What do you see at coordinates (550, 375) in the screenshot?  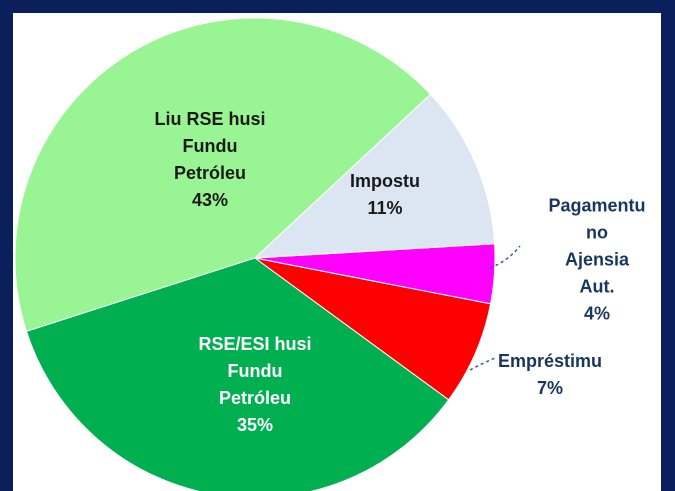 I see `slice-label: Empréstimu 7%` at bounding box center [550, 375].